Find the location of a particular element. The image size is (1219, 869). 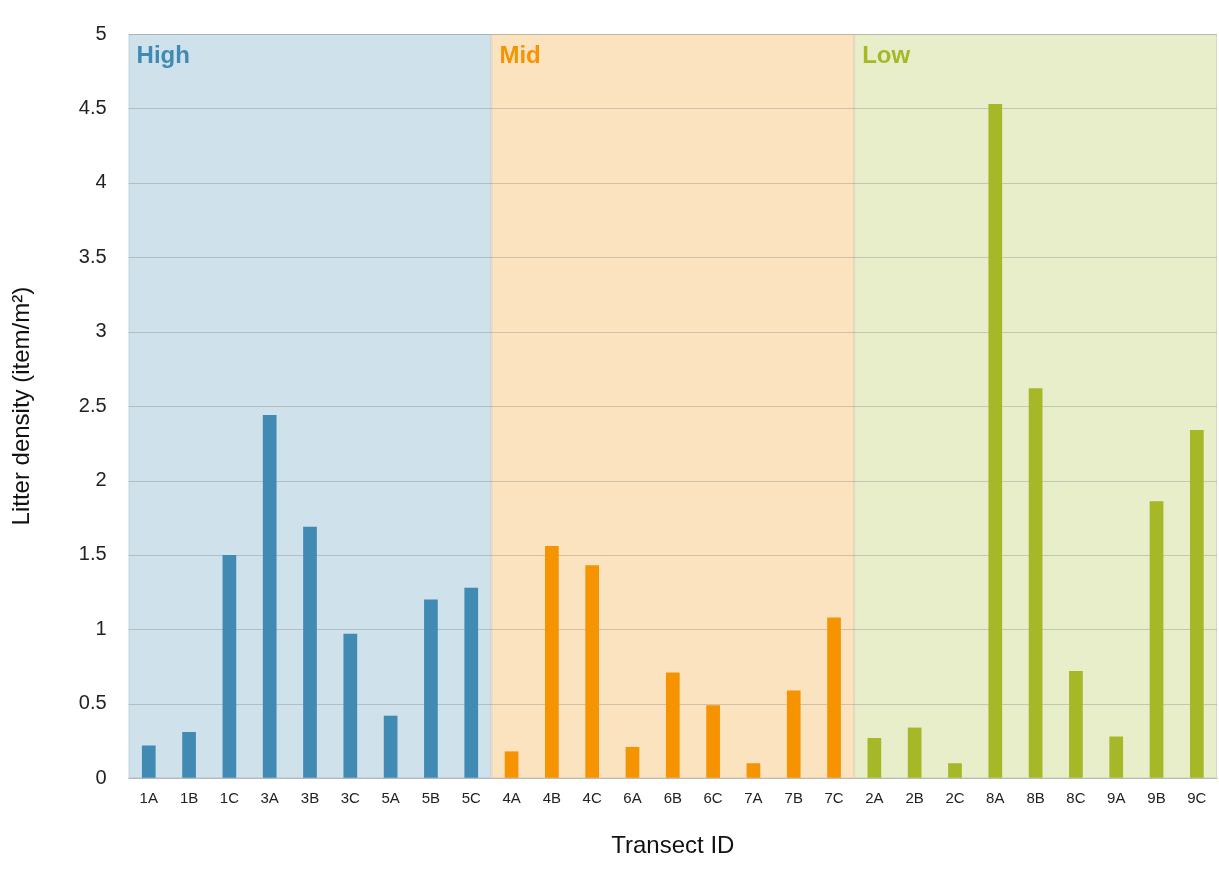

x-tick-label: 1C is located at coordinates (229, 798).